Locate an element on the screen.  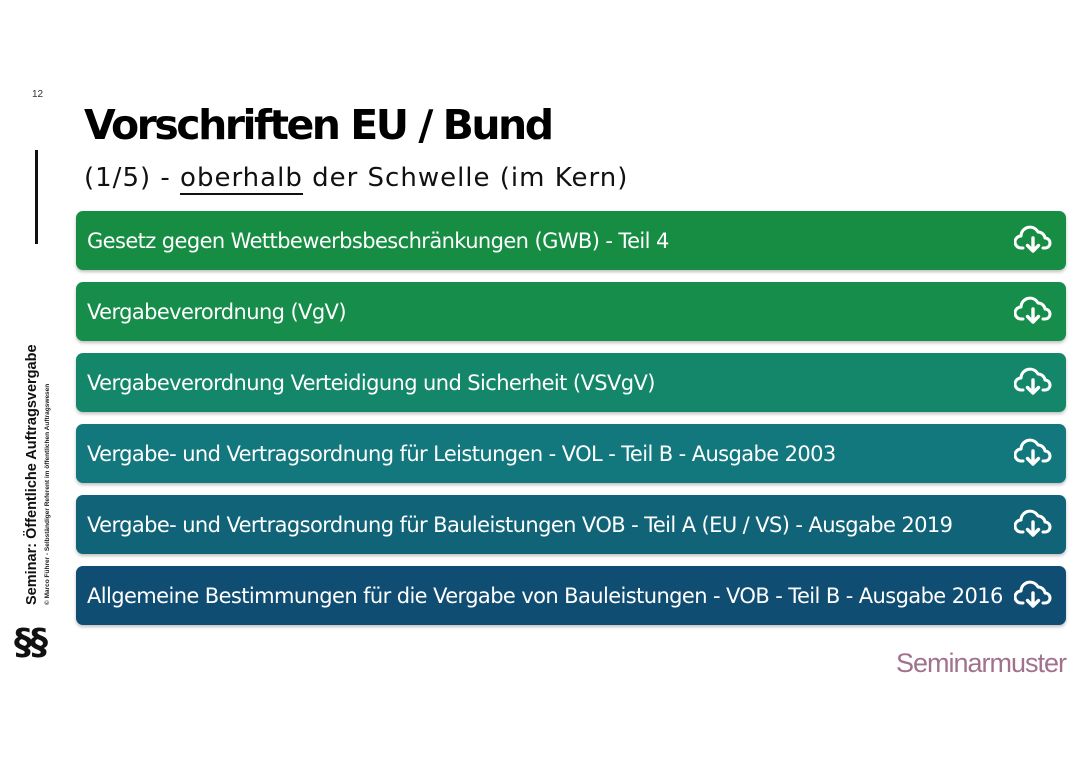
seminar-title: Seminar: Öffentliche Auftragsvergabe is located at coordinates (32, 474).